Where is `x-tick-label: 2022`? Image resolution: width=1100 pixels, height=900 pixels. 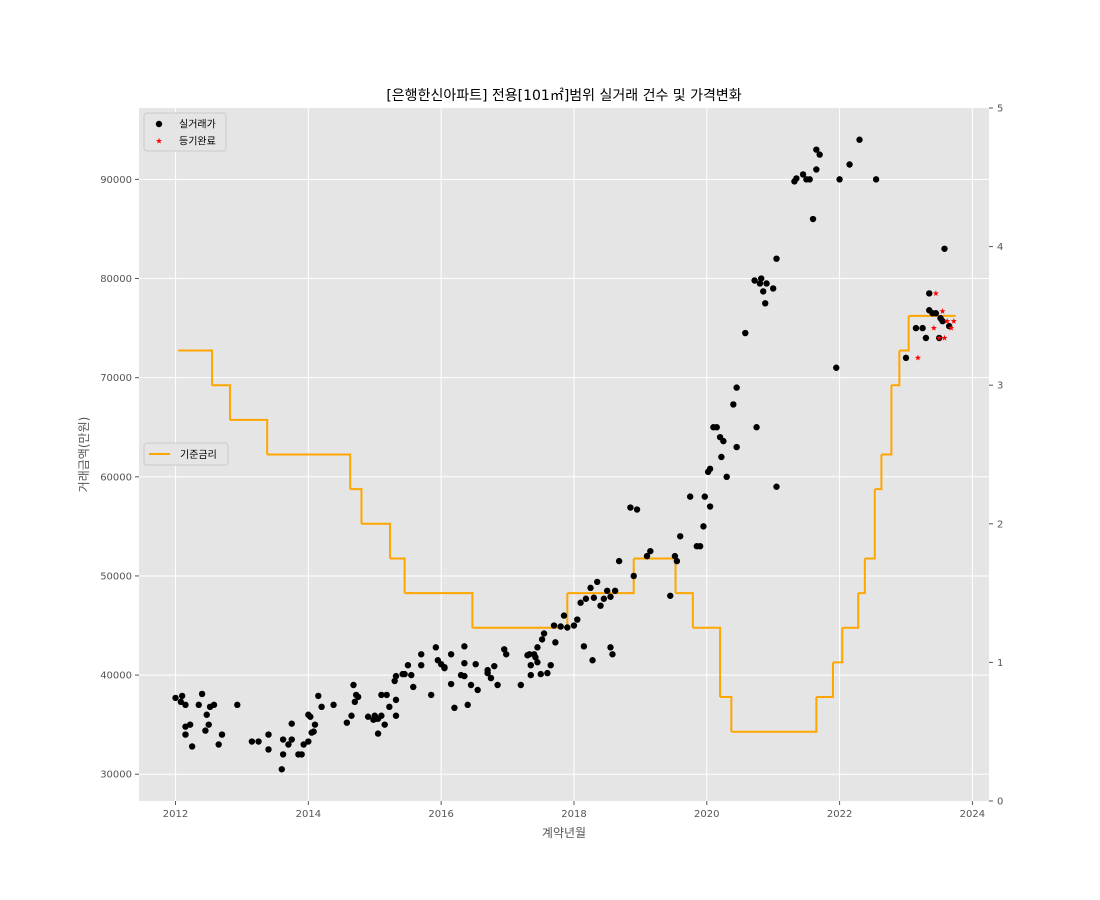 x-tick-label: 2022 is located at coordinates (839, 814).